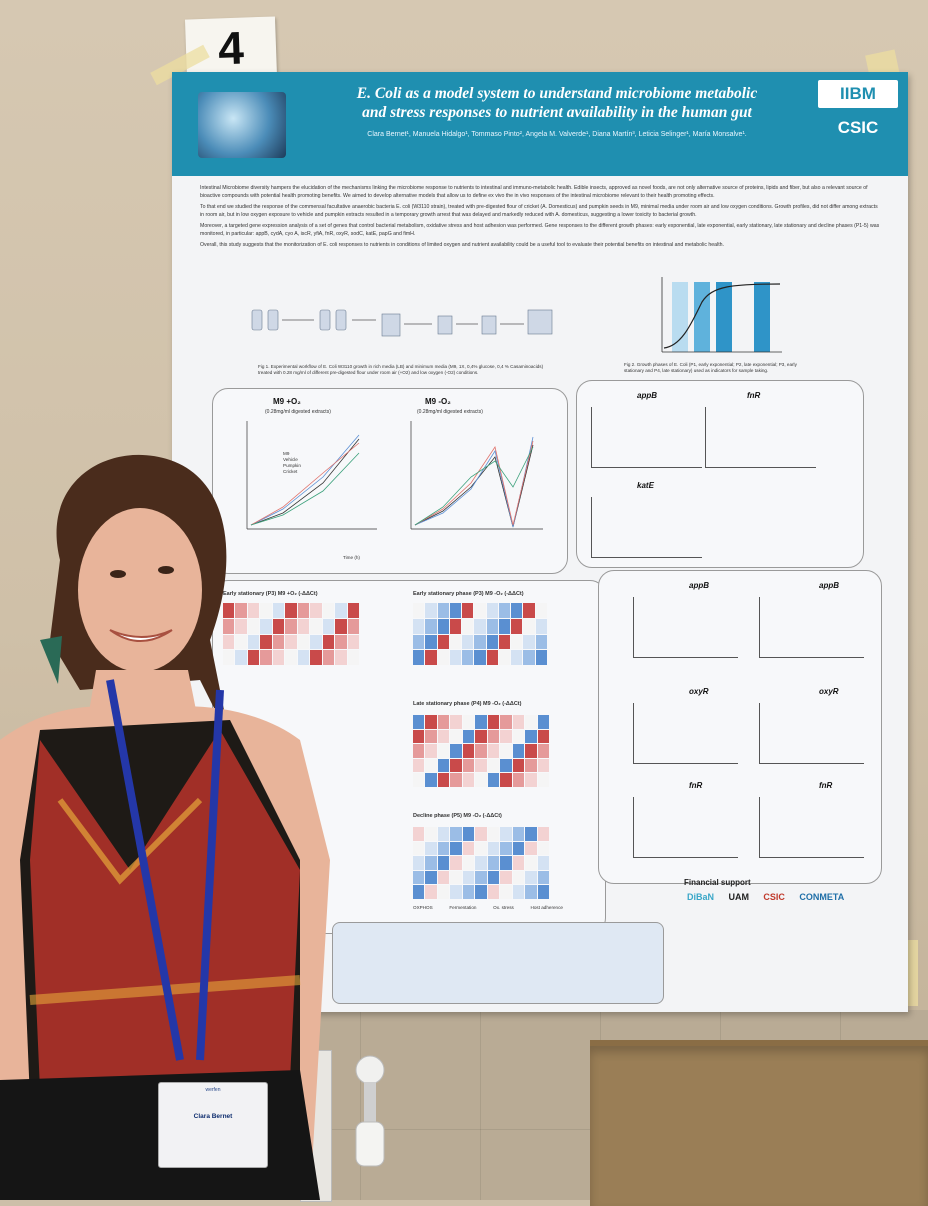  I want to click on heatmap-p3-o2, so click(291, 634).